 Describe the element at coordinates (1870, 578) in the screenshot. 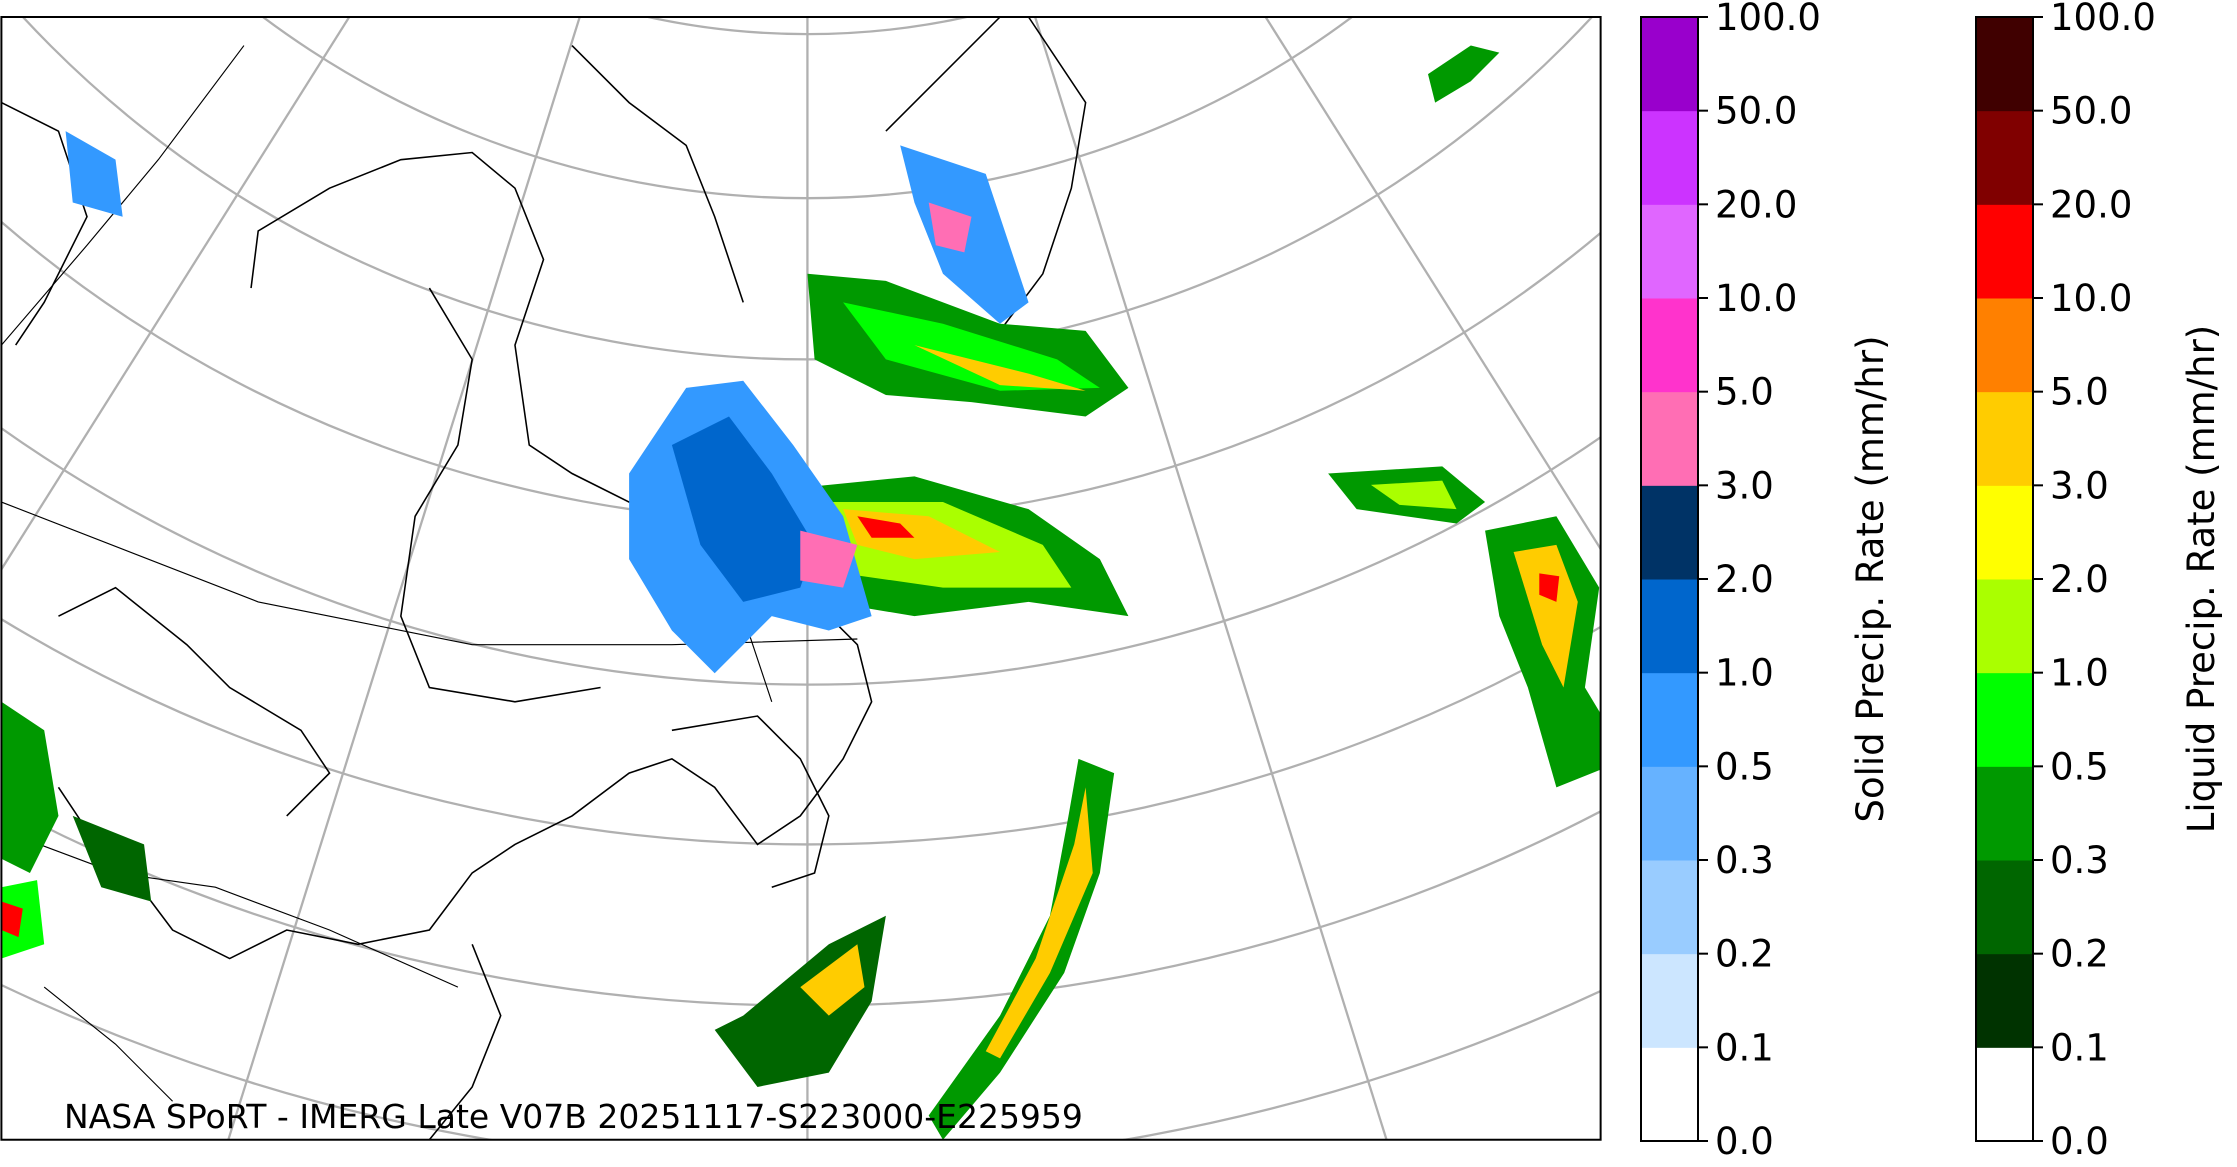

I see `colorbar-label: Solid Precip. Rate (mm/hr)` at that location.